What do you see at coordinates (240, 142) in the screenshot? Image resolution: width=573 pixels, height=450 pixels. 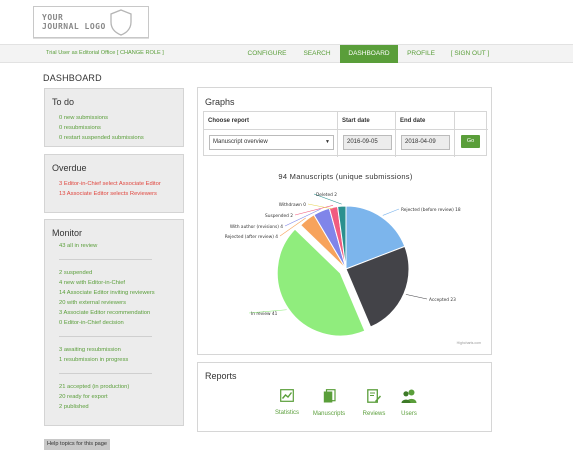 I see `report-select-value: Manuscript overview` at bounding box center [240, 142].